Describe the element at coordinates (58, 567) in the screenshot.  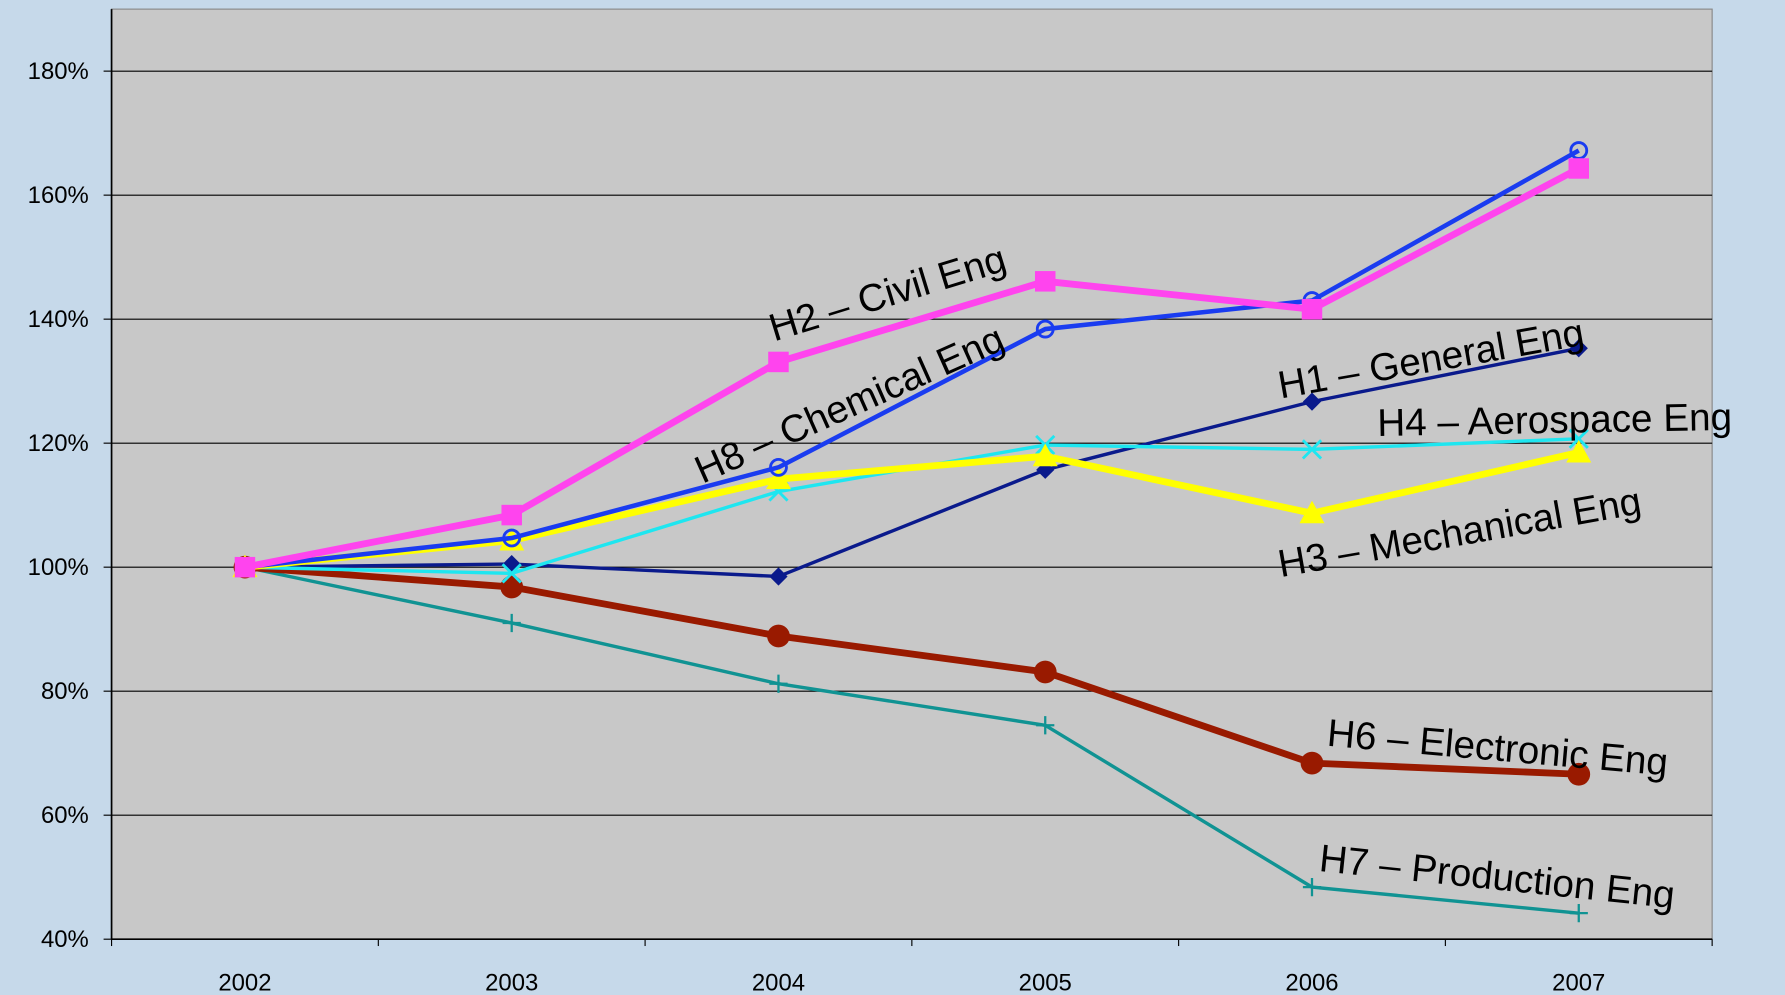
I see `y-tick-label: 100%` at that location.